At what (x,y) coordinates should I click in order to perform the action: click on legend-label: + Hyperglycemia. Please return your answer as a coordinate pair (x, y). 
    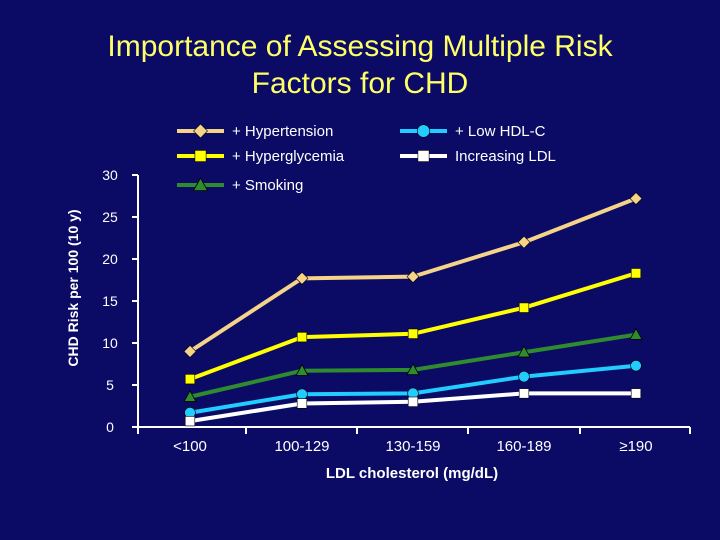
    Looking at the image, I should click on (288, 156).